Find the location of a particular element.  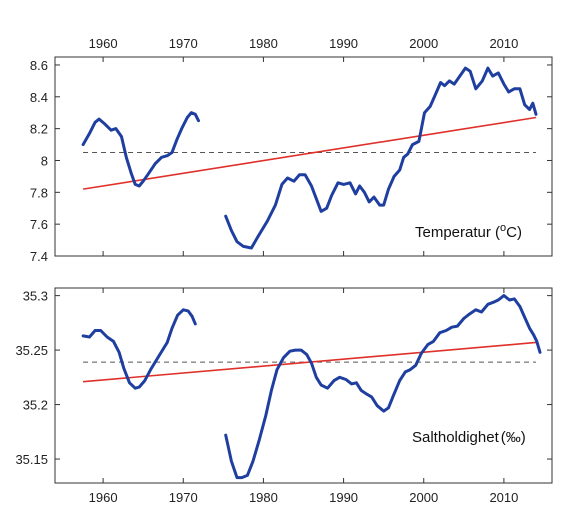

y-tick-label: 35.15 is located at coordinates (31, 459).